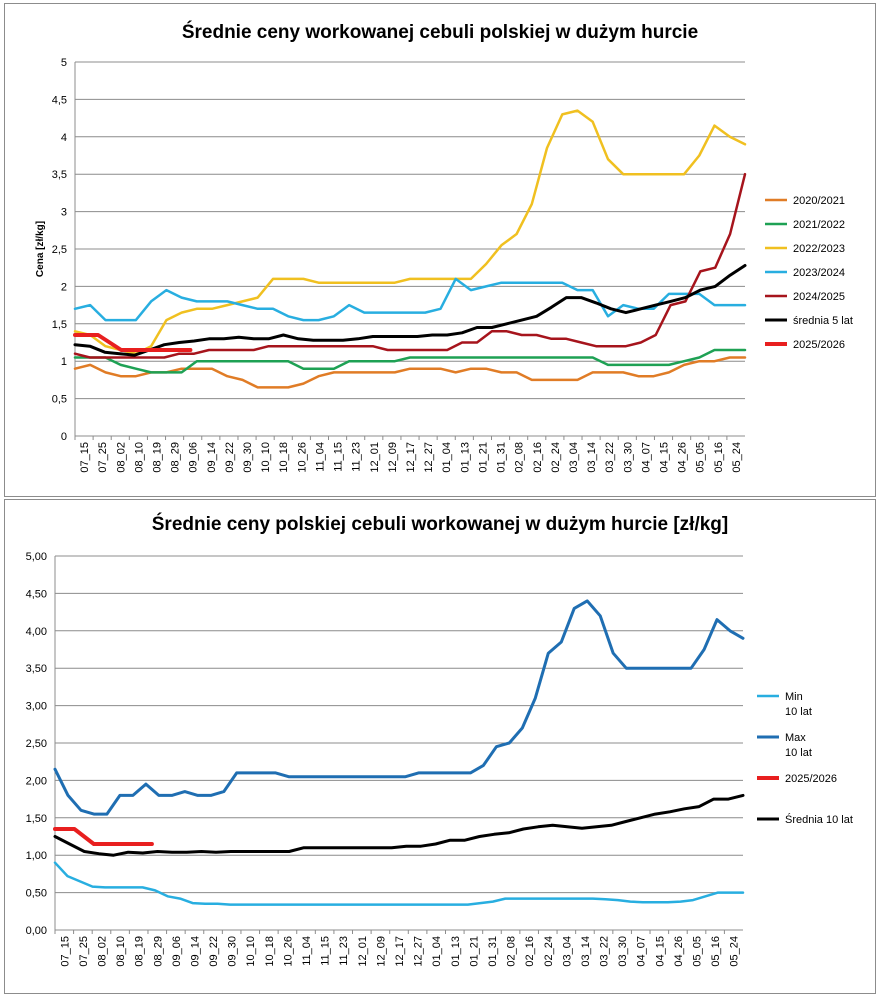 This screenshot has height=997, width=881. Describe the element at coordinates (819, 273) in the screenshot. I see `legend-entry: 2023/2024` at that location.